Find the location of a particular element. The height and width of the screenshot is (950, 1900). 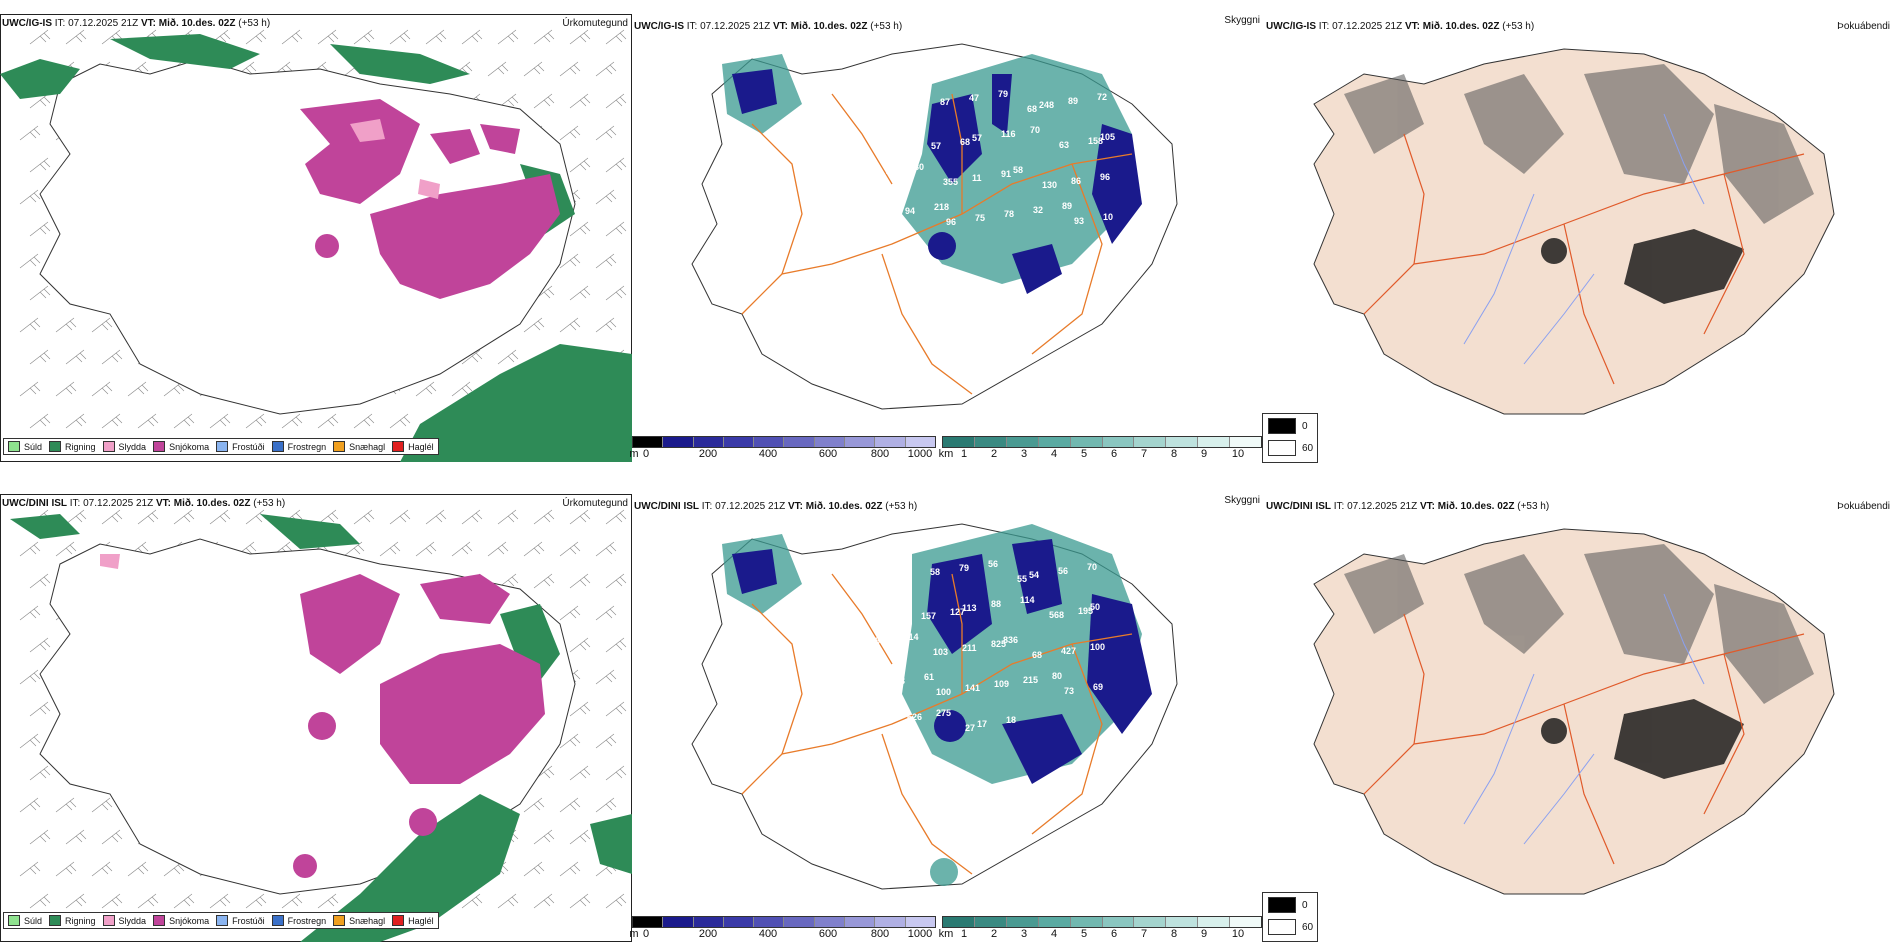

legend-label: Slydda is located at coordinates (132, 920).